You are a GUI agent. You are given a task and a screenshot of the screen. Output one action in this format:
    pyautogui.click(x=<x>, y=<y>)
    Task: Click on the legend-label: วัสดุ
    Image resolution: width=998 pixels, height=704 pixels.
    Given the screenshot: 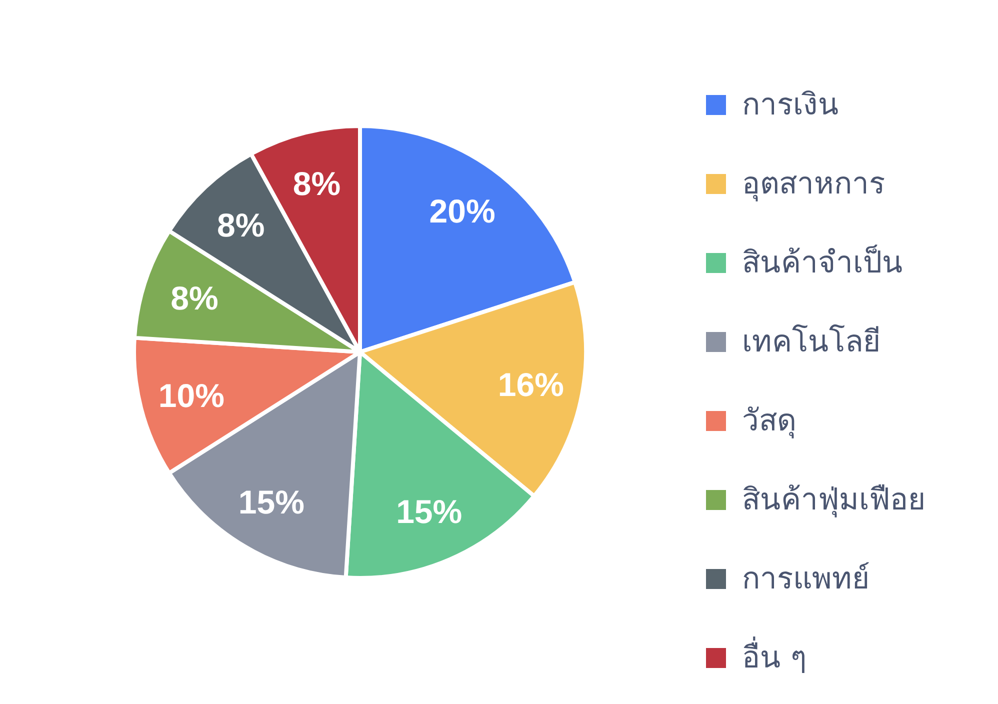 What is the action you would take?
    pyautogui.click(x=769, y=421)
    